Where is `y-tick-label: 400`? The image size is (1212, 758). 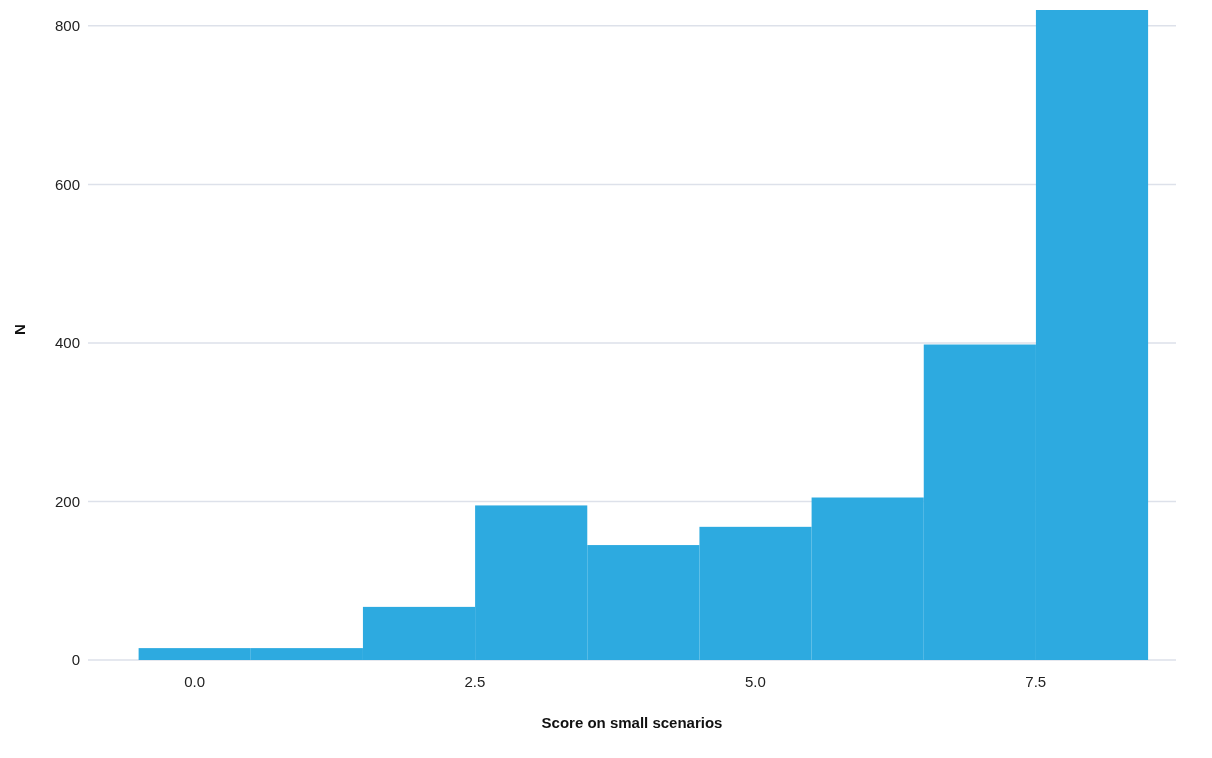
y-tick-label: 400 is located at coordinates (67, 343).